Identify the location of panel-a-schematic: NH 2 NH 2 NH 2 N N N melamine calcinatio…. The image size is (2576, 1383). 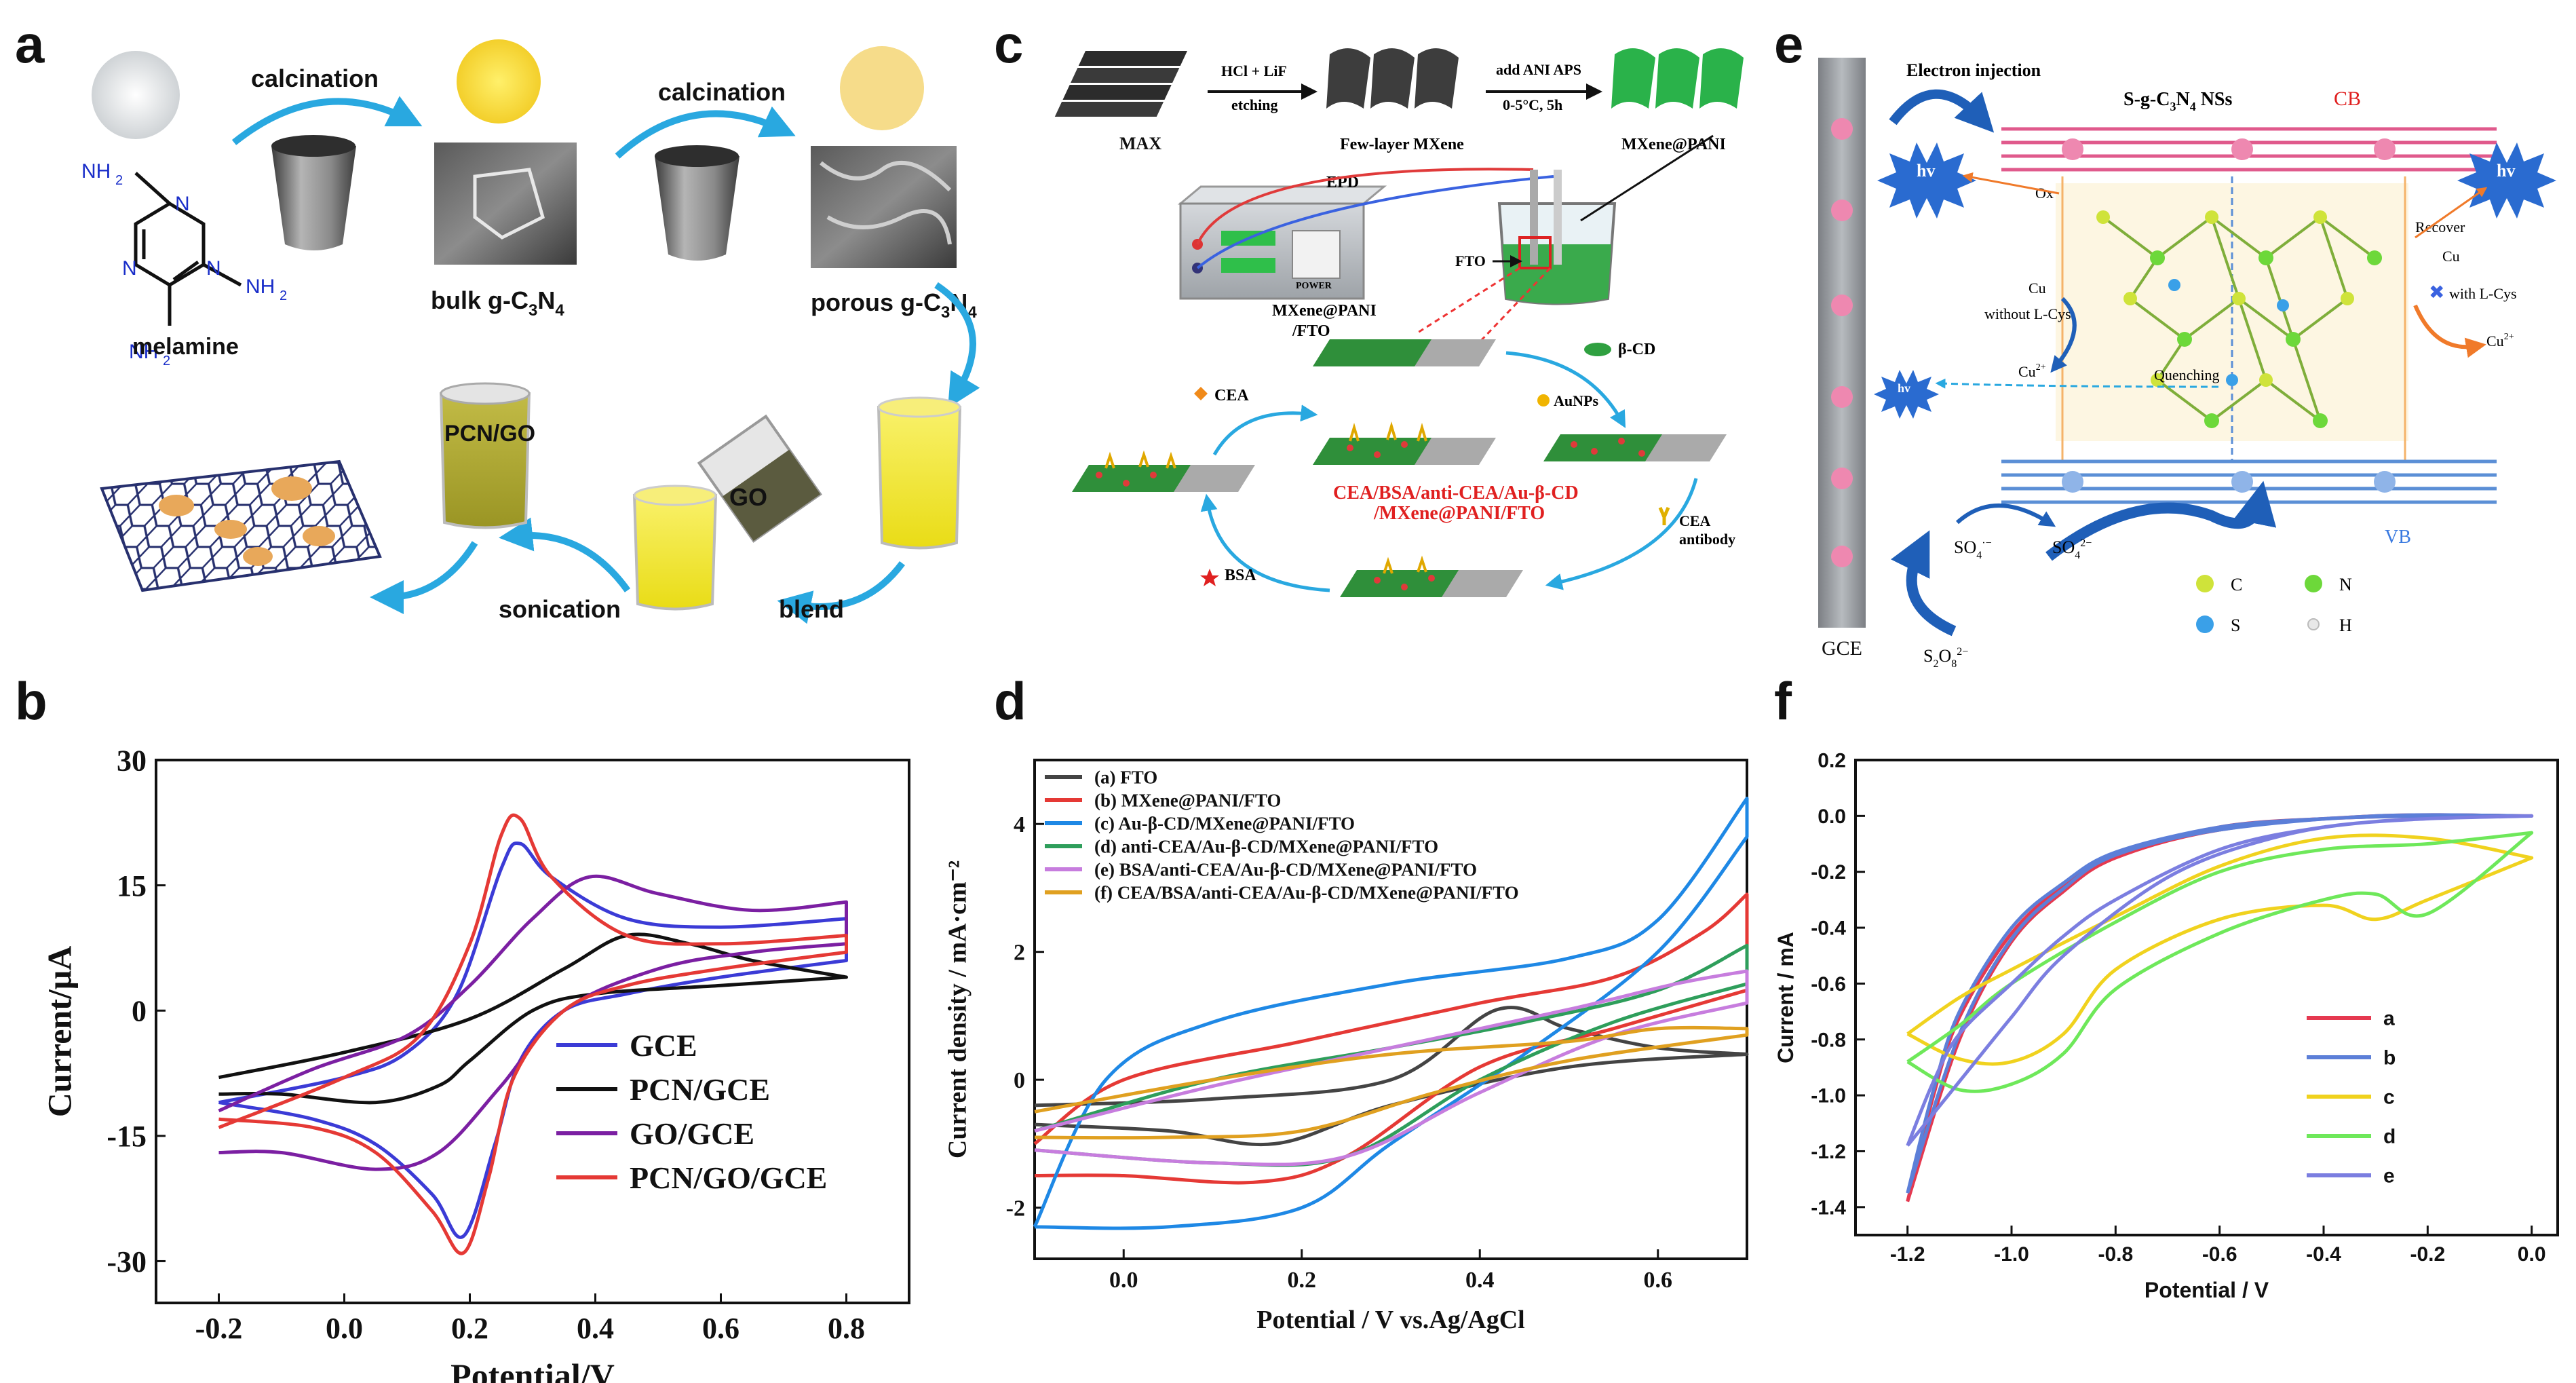
(530, 331).